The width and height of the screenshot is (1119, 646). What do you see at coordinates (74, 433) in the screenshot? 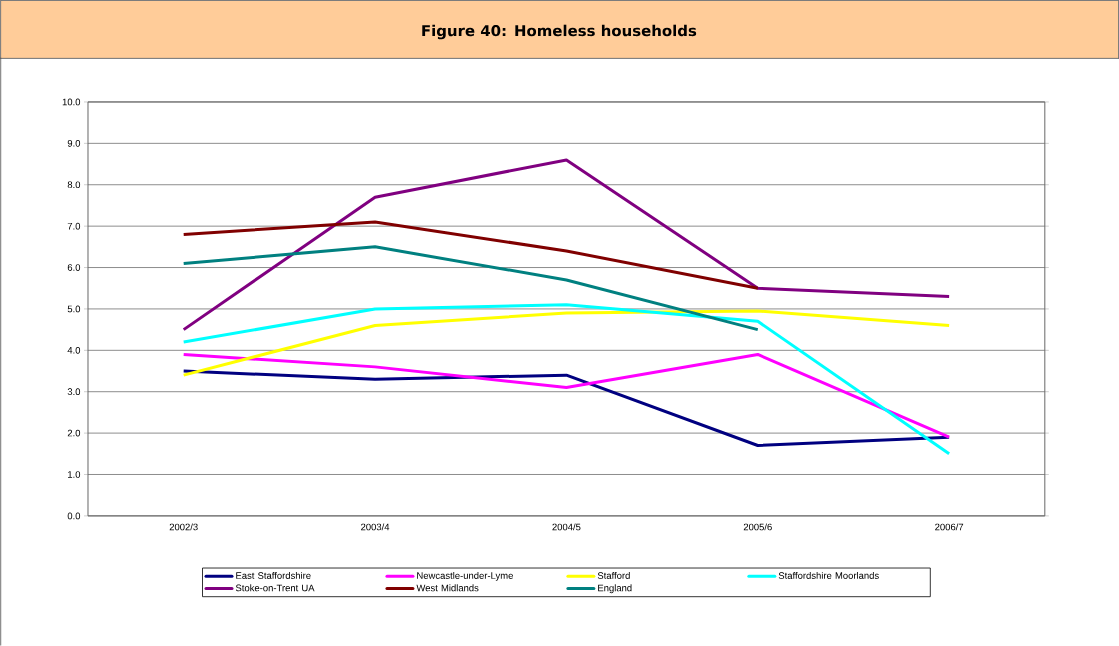
I see `y-tick-label: 2.0` at bounding box center [74, 433].